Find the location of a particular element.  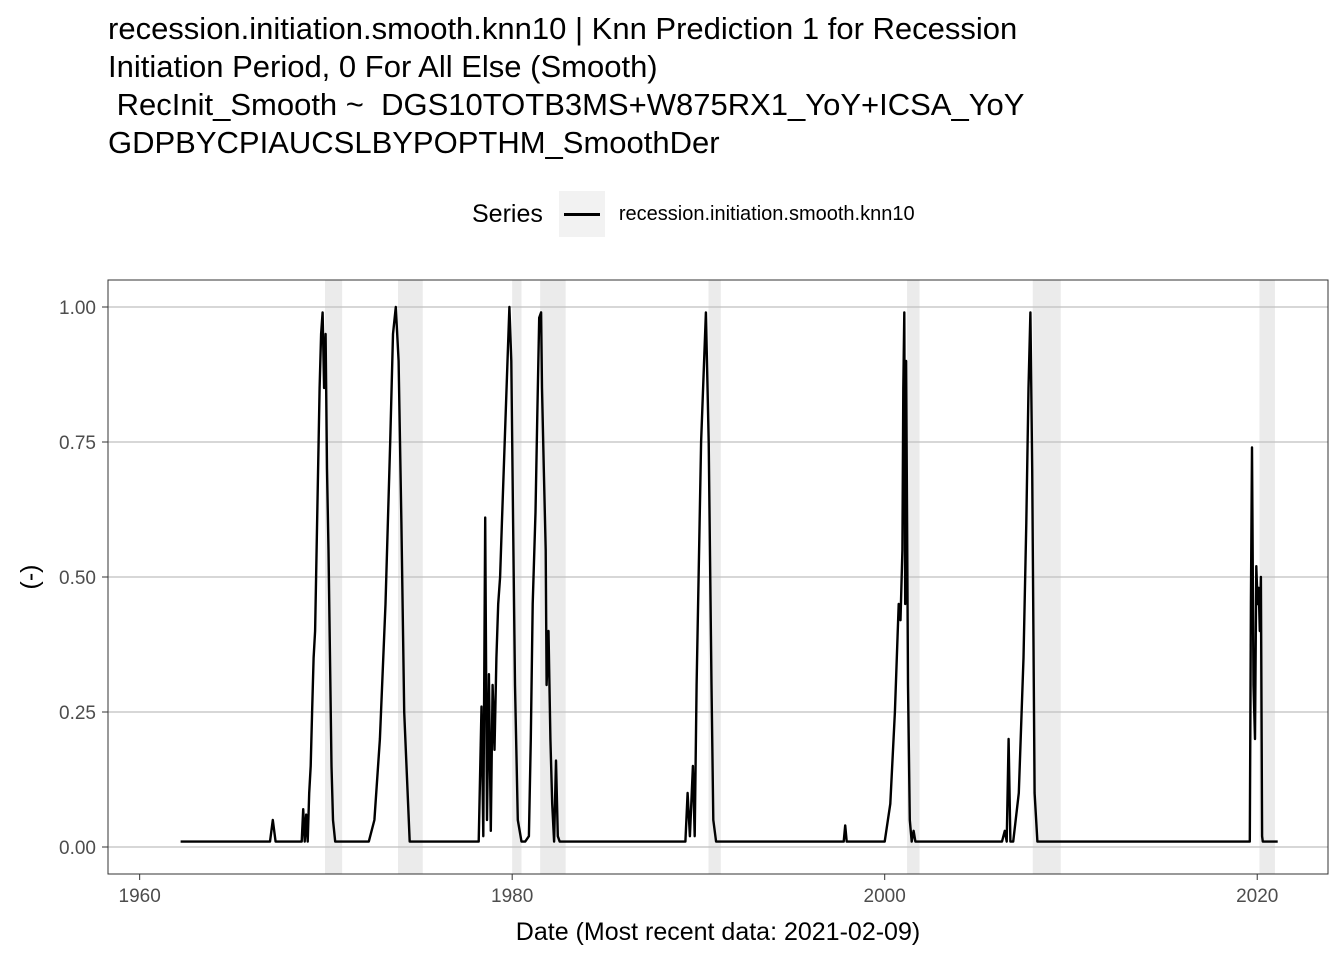

y-tick-label: 0.50 is located at coordinates (77, 578).